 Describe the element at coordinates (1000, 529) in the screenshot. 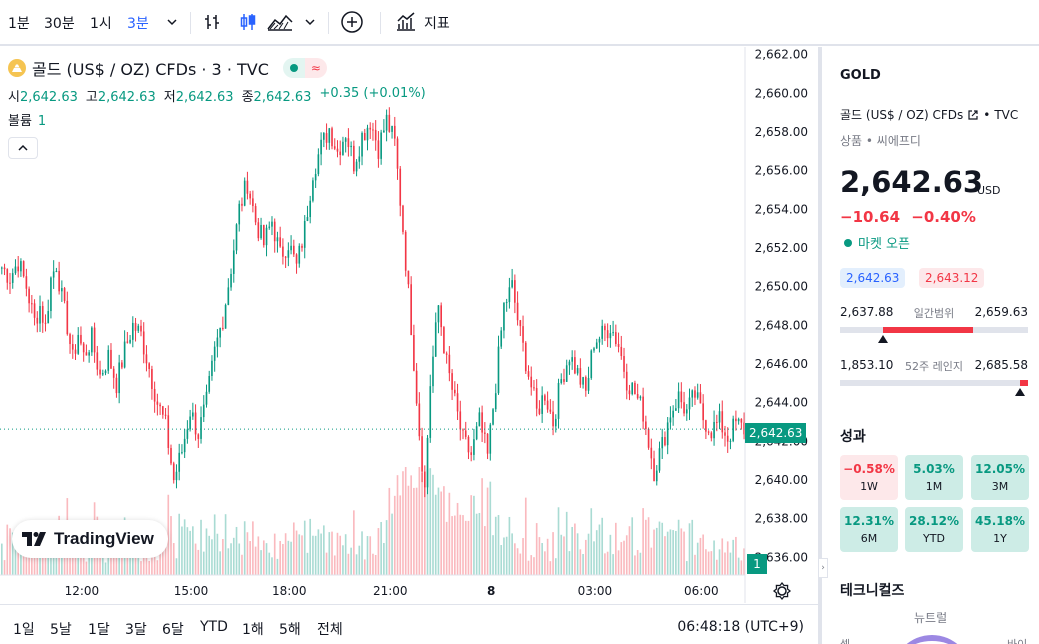

I see `performance-tile-1y: 45.18% 1Y` at that location.